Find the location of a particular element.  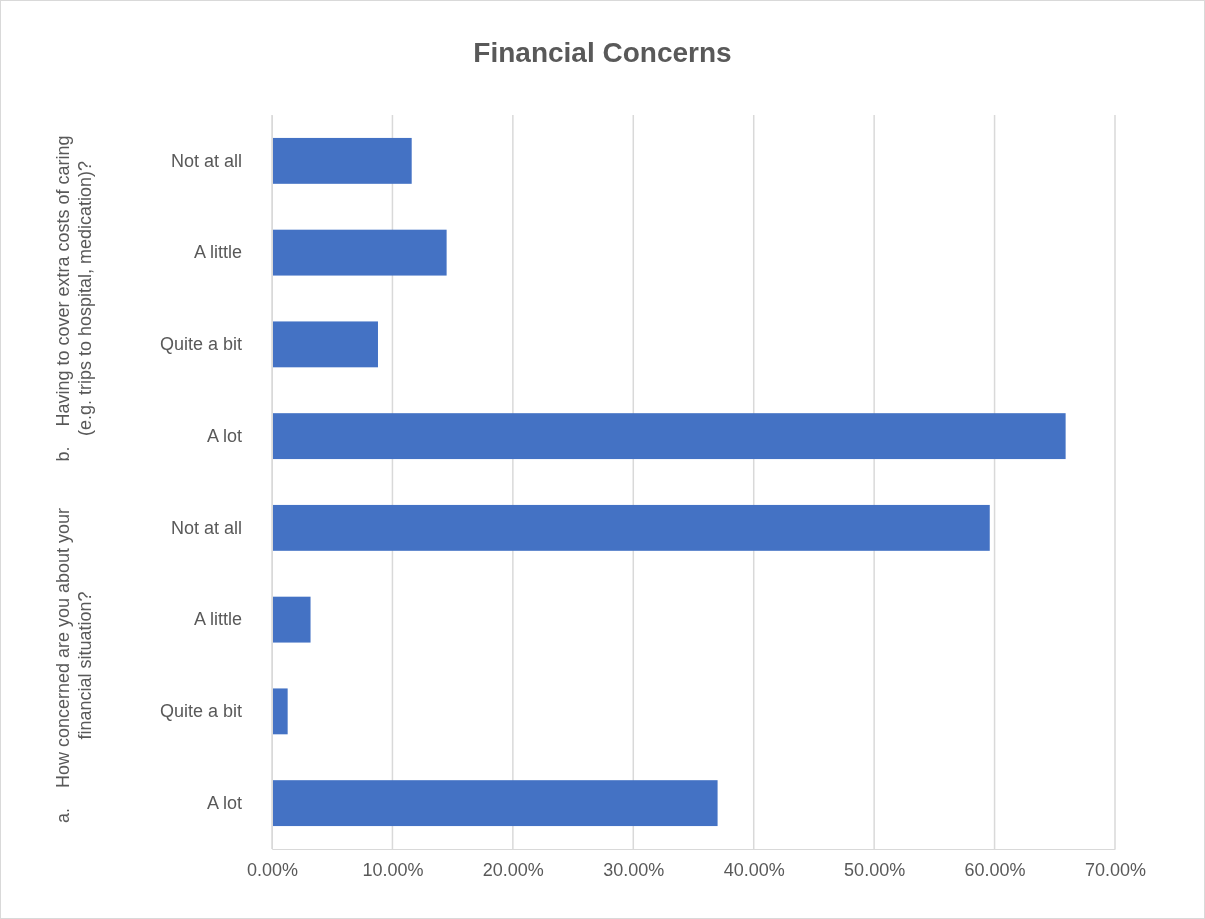

x-tick-label: 10.00% is located at coordinates (393, 869).